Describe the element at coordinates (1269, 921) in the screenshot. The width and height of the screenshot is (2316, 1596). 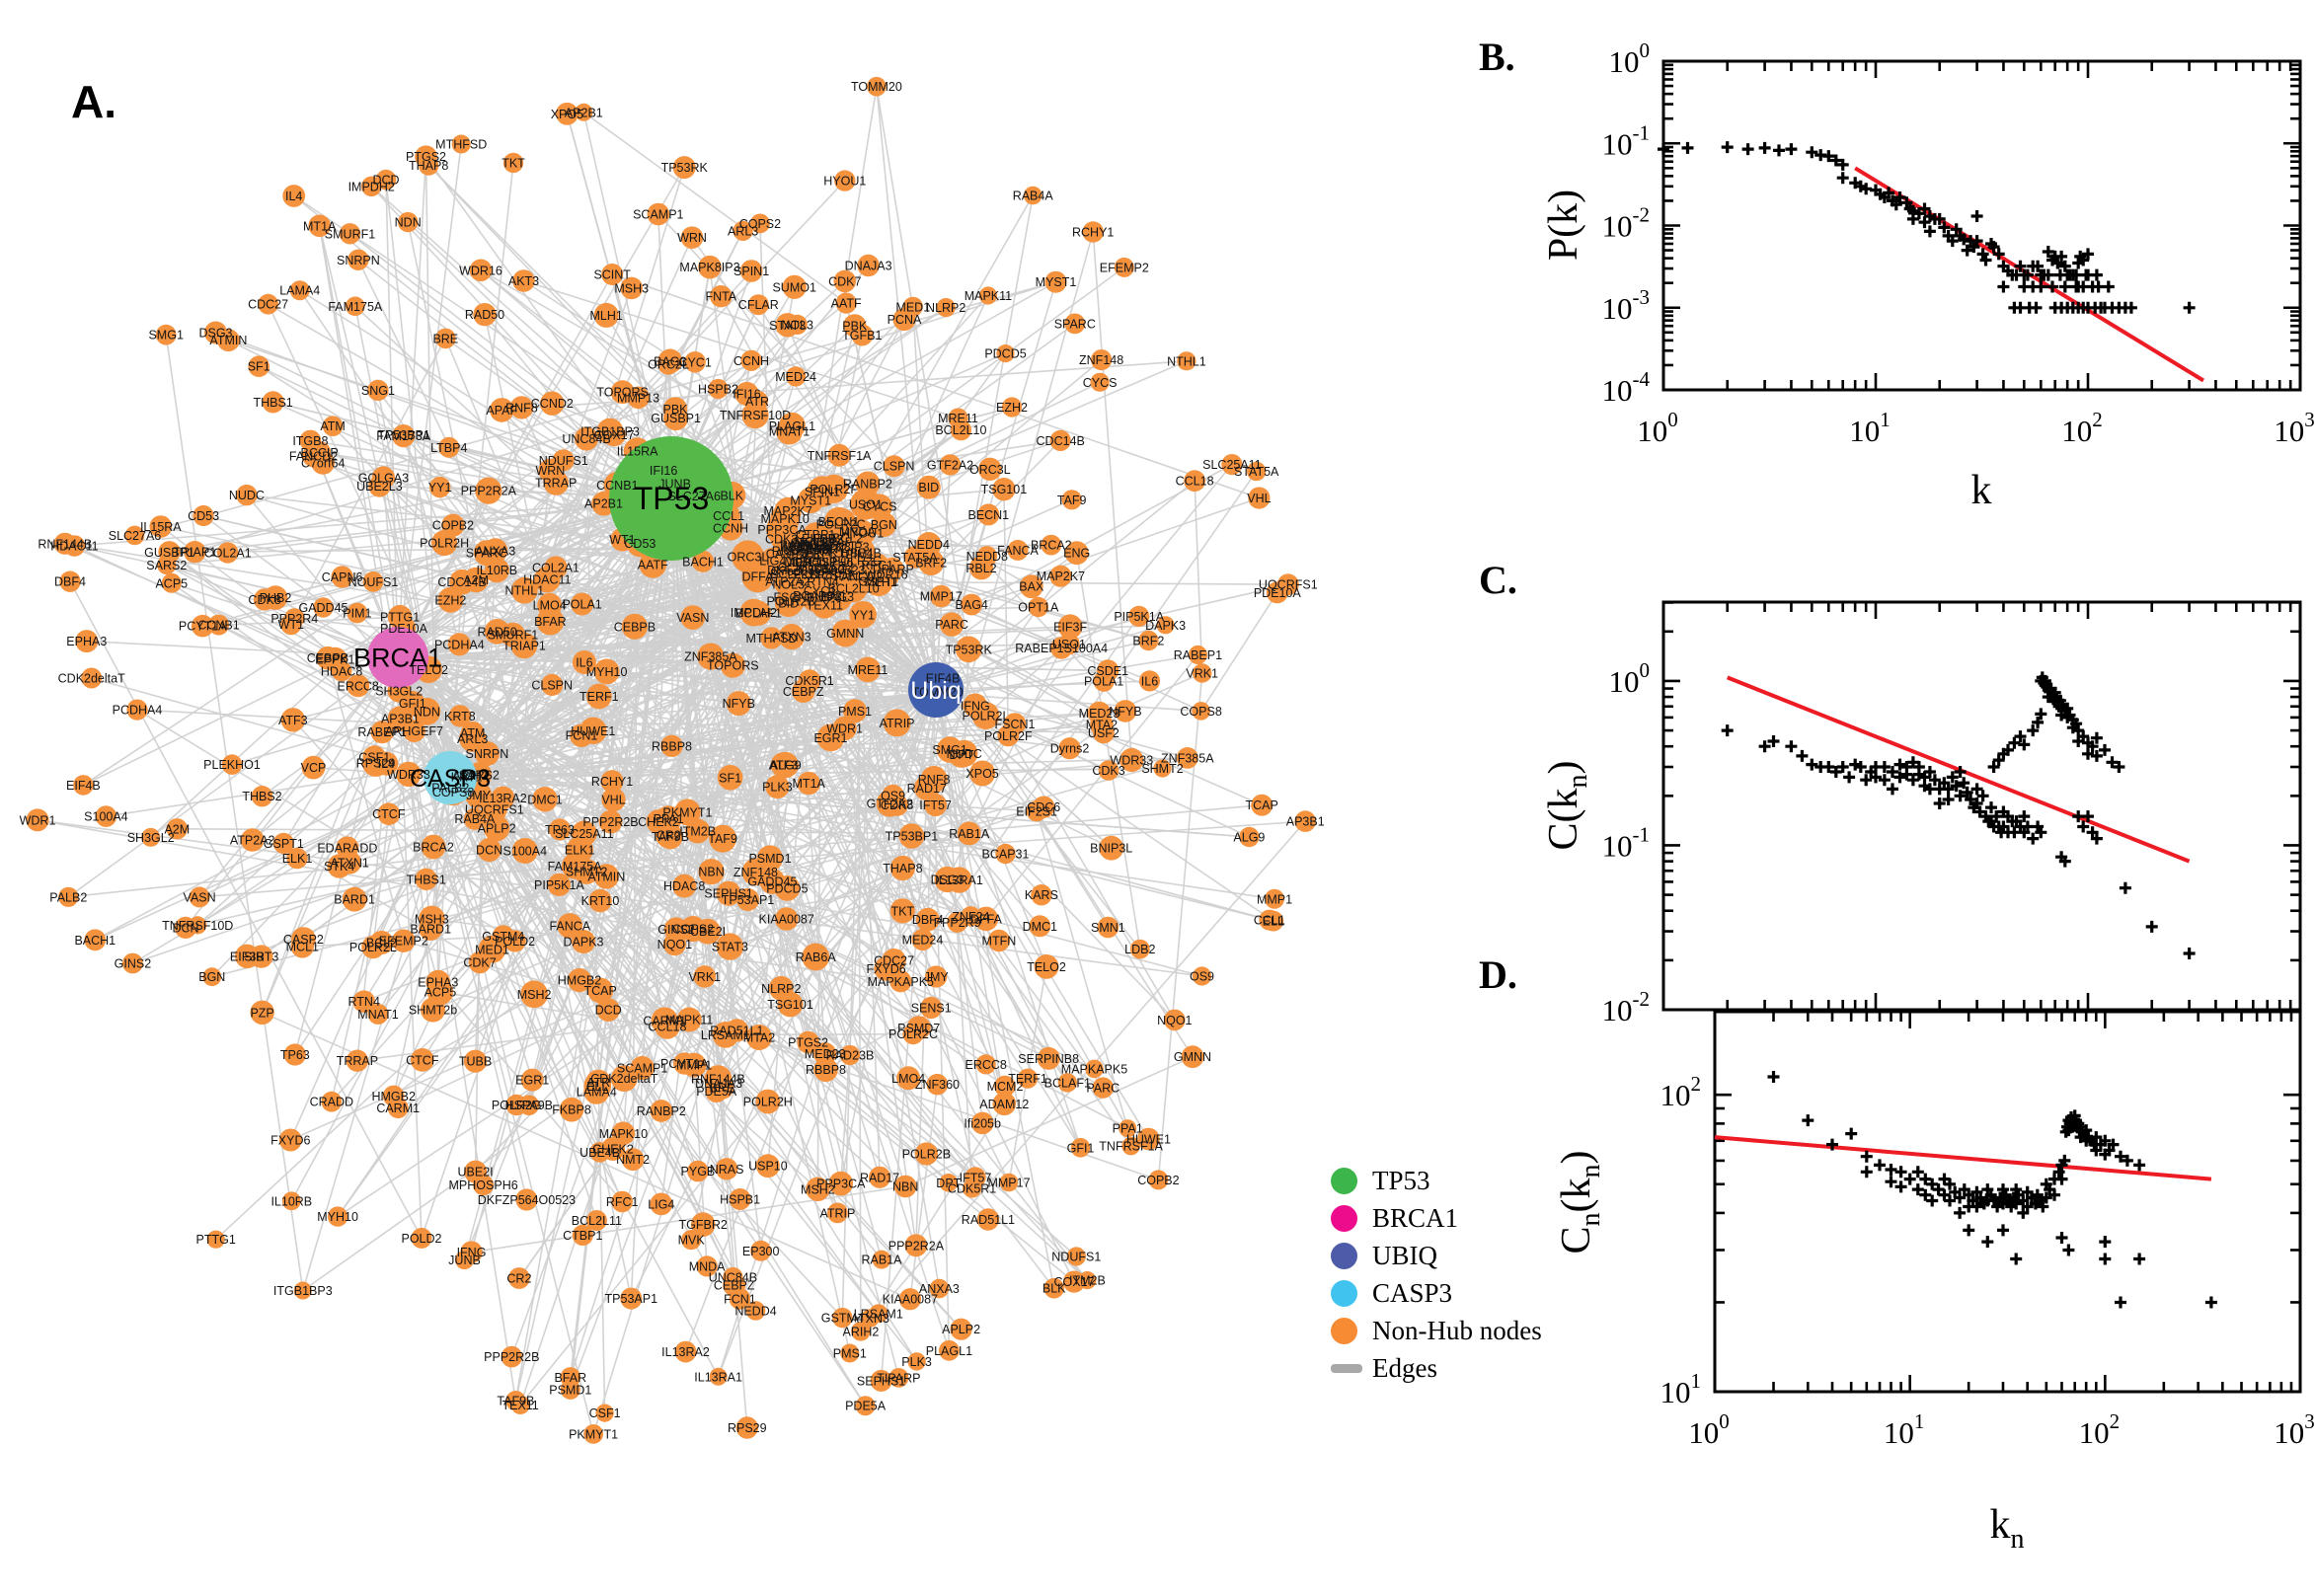
I see `svg-text: CCL1` at that location.